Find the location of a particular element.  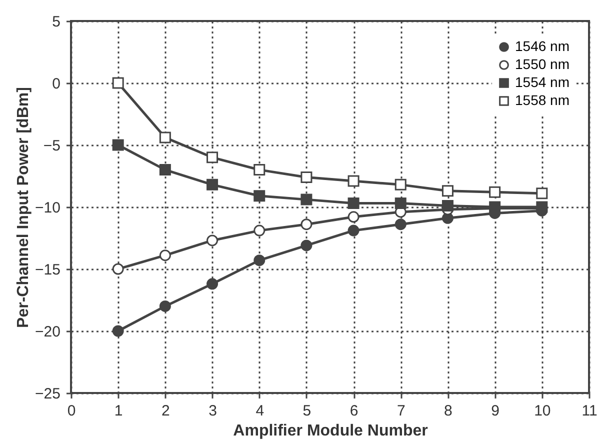

x-tick-label: 9 is located at coordinates (495, 411).